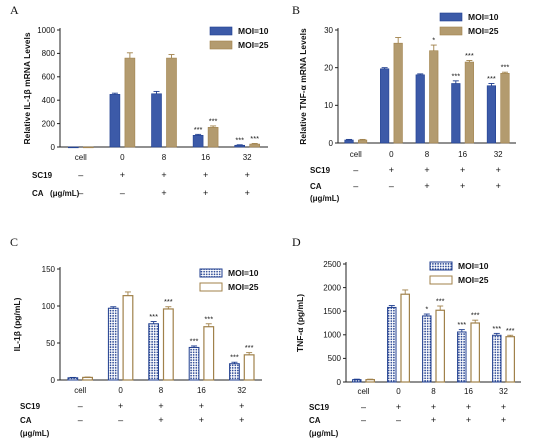 The image size is (550, 442). I want to click on y-tick-label: 400, so click(49, 100).